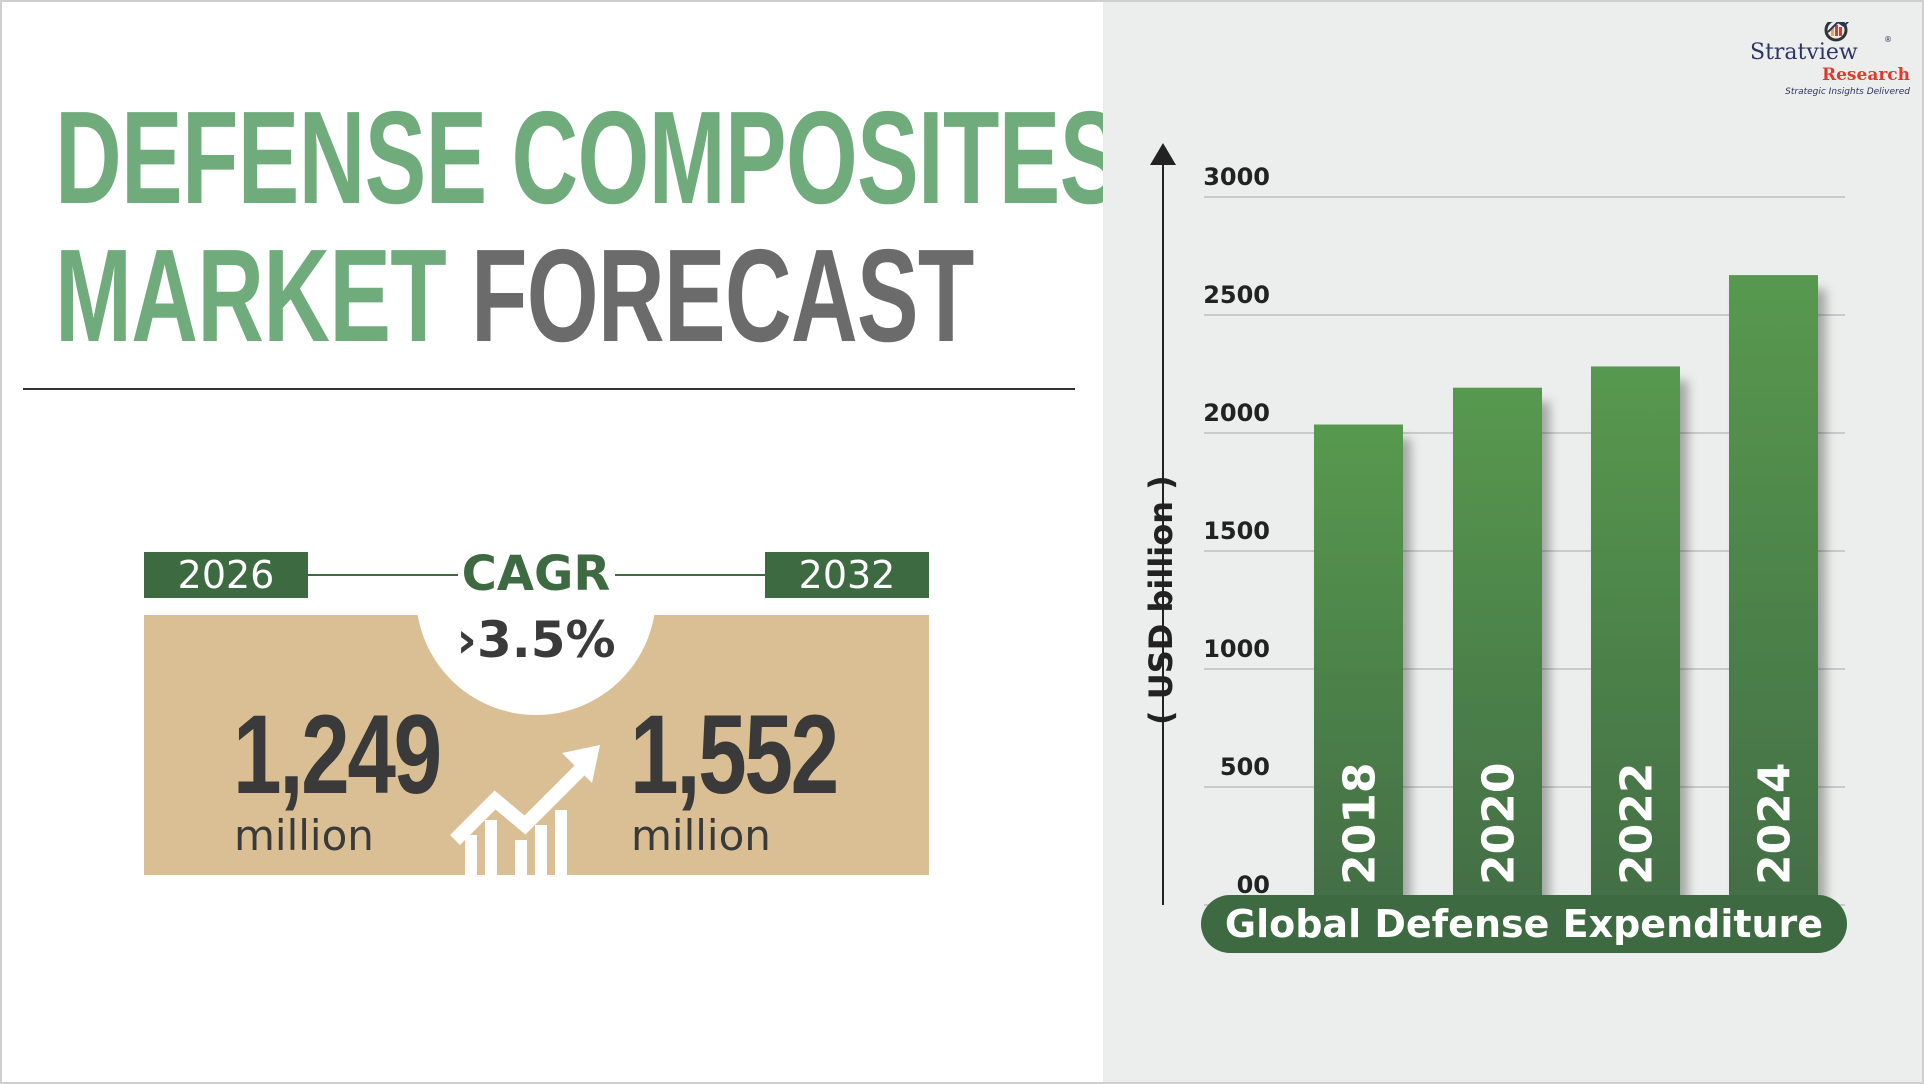  I want to click on title-forecast: FORECAST, so click(722, 295).